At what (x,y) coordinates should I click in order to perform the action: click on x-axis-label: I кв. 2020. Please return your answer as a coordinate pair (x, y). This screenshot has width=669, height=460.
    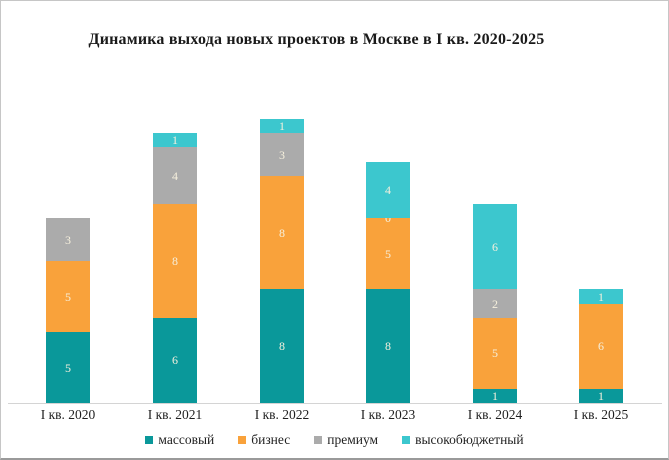
    Looking at the image, I should click on (68, 414).